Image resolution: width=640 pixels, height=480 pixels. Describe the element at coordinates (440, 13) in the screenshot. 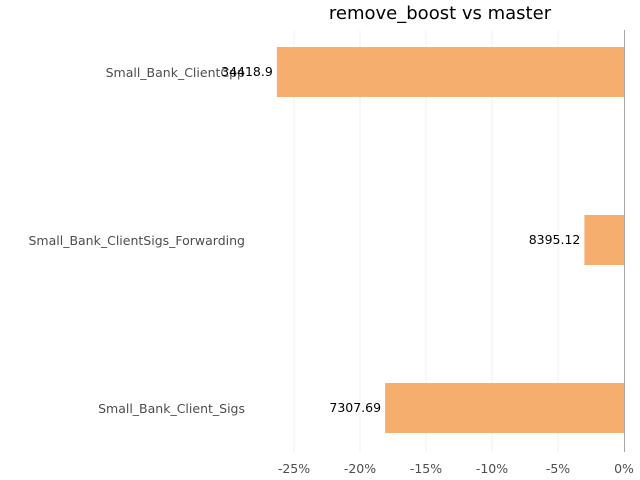

I see `chart-title: remove_boost vs master` at that location.